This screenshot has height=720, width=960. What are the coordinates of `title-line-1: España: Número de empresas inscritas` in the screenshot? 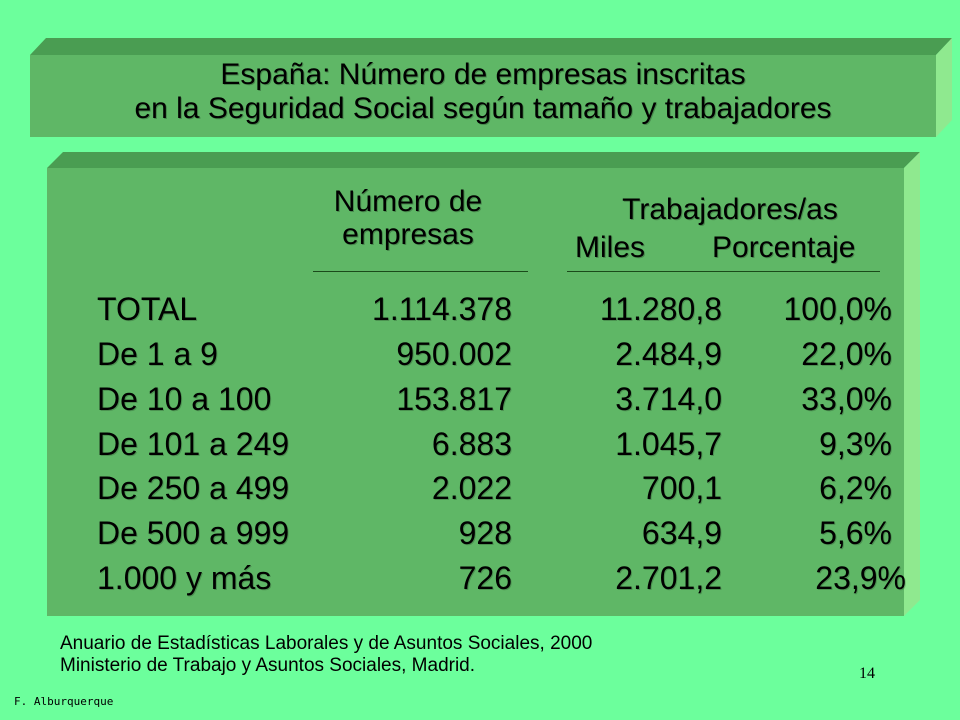 It's located at (483, 74).